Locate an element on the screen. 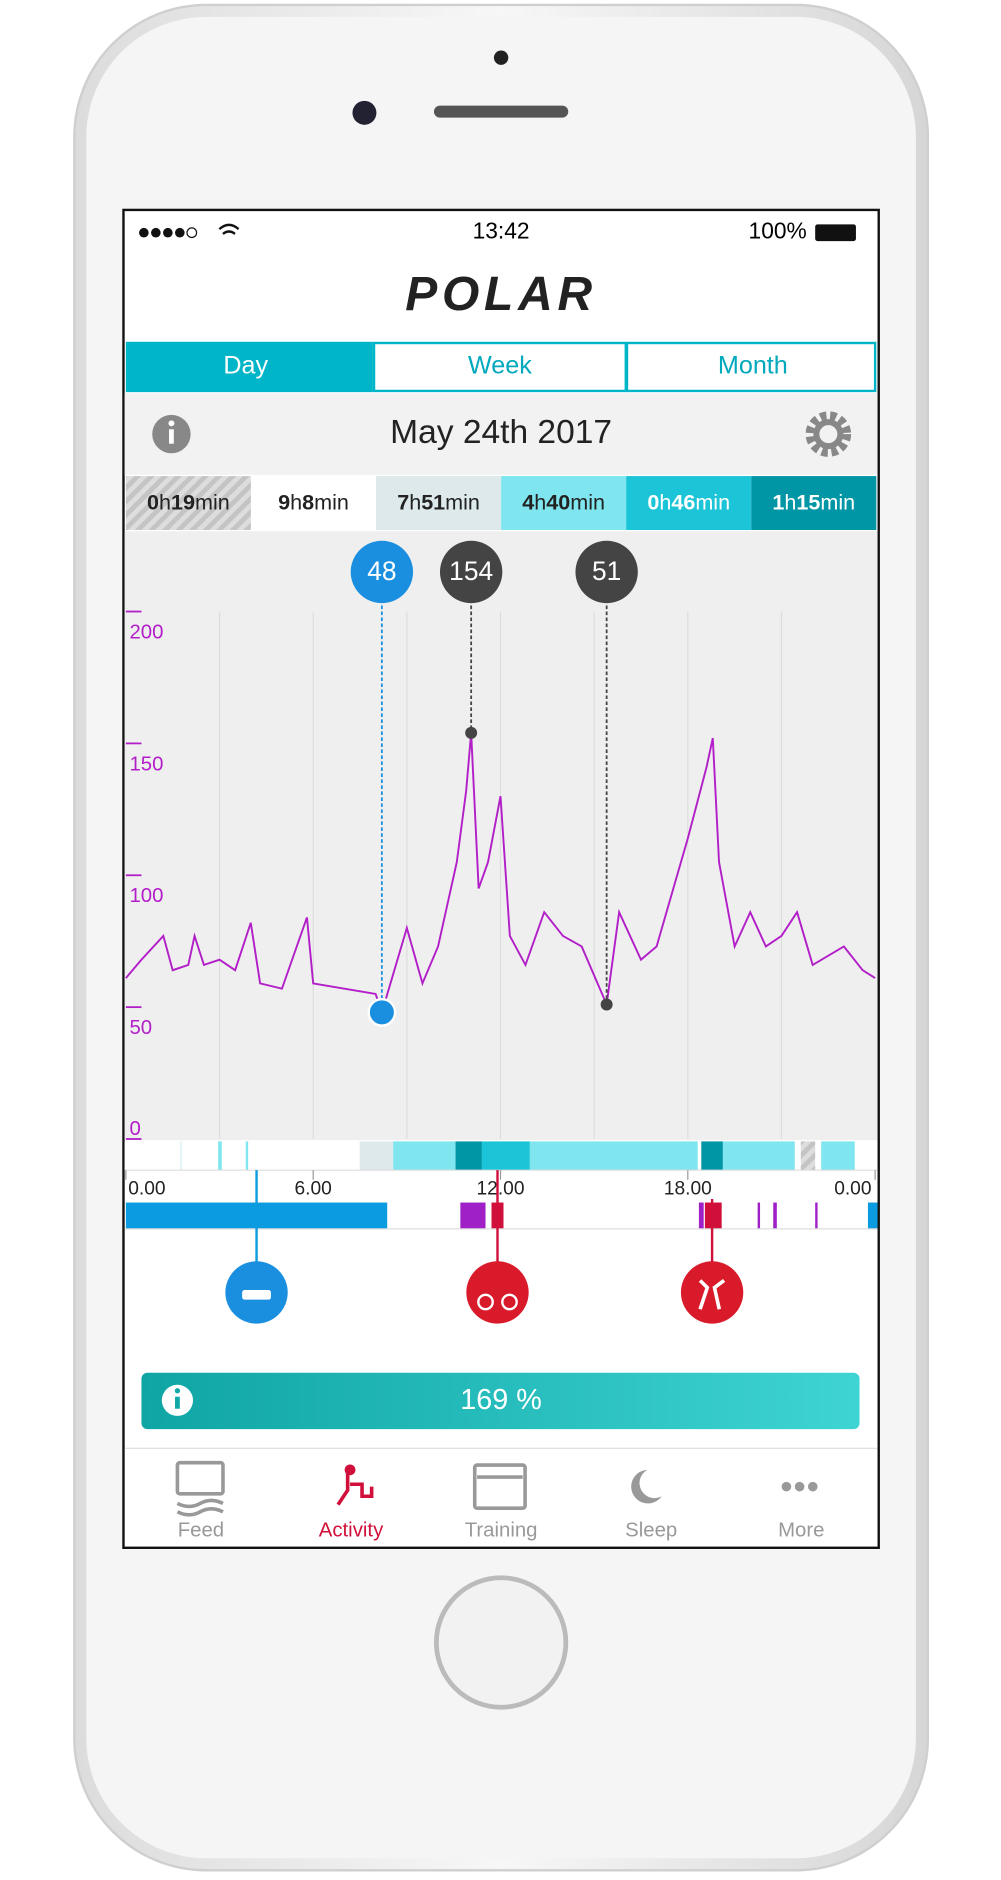 This screenshot has height=1880, width=1001. cycling-icon is located at coordinates (497, 1292).